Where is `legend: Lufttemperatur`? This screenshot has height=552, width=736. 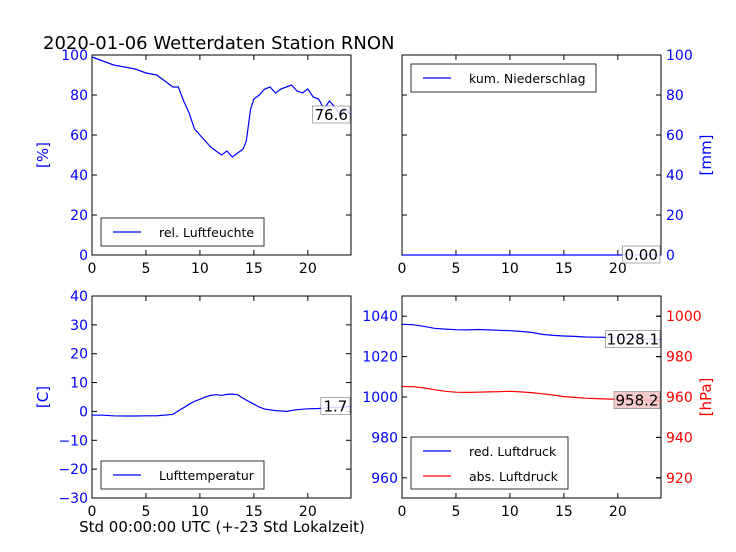 legend: Lufttemperatur is located at coordinates (182, 475).